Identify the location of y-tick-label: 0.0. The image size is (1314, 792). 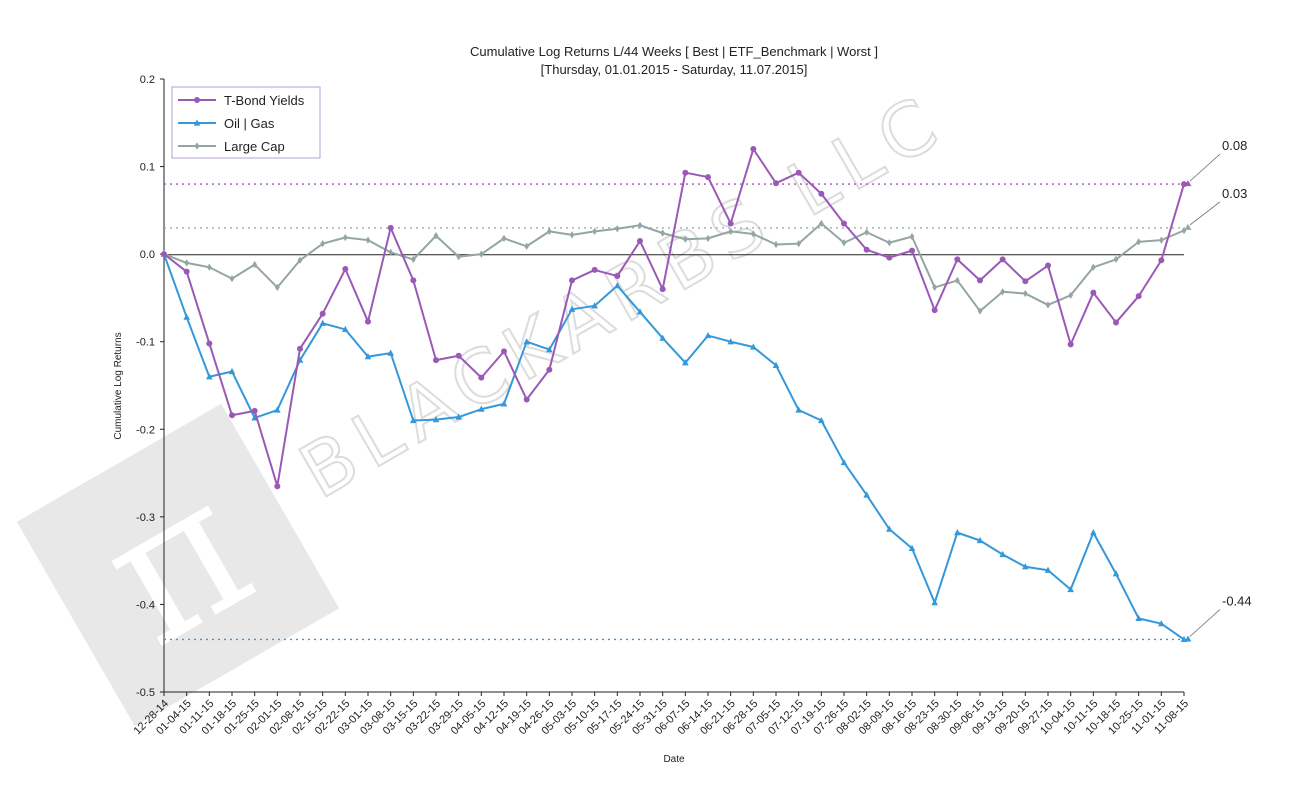
(147, 255).